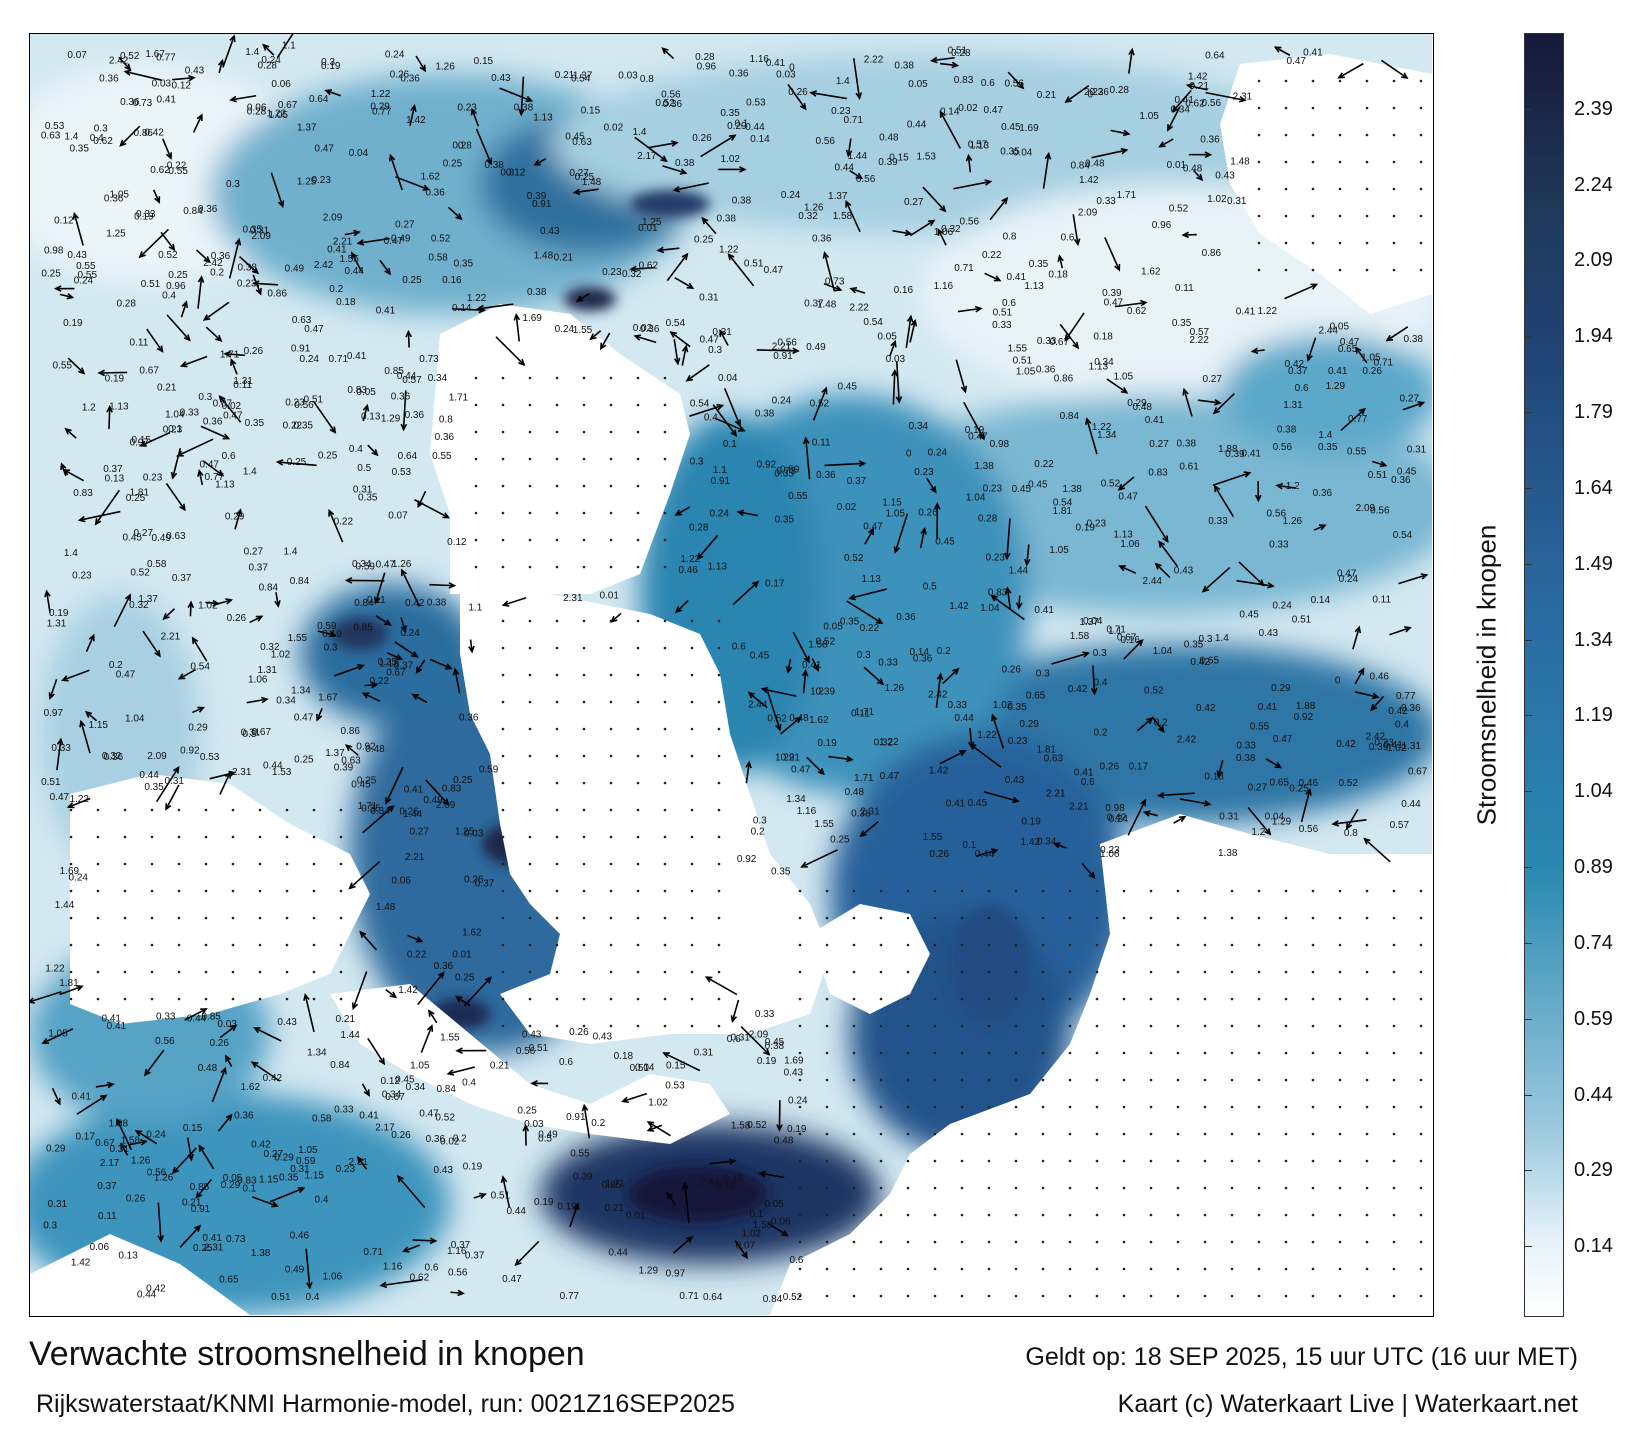 This screenshot has width=1650, height=1450. Describe the element at coordinates (592, 182) in the screenshot. I see `speed-value-label: 1.48` at that location.